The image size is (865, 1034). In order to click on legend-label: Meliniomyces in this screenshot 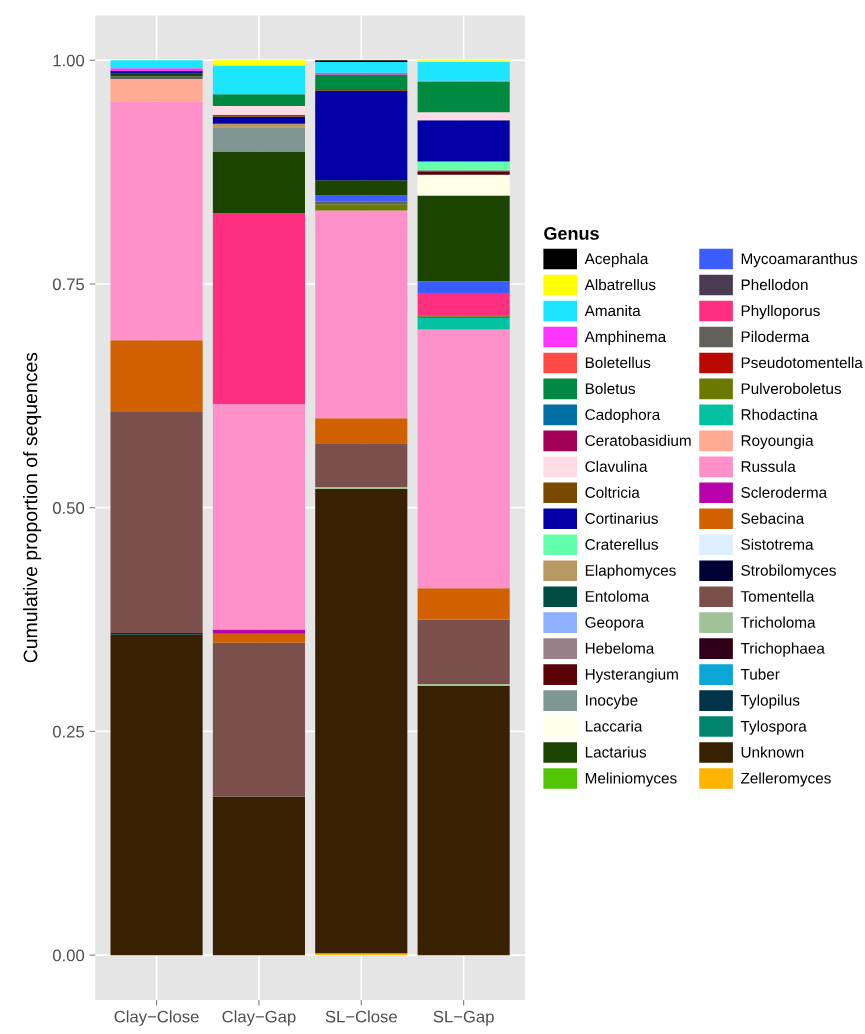, I will do `click(631, 779)`.